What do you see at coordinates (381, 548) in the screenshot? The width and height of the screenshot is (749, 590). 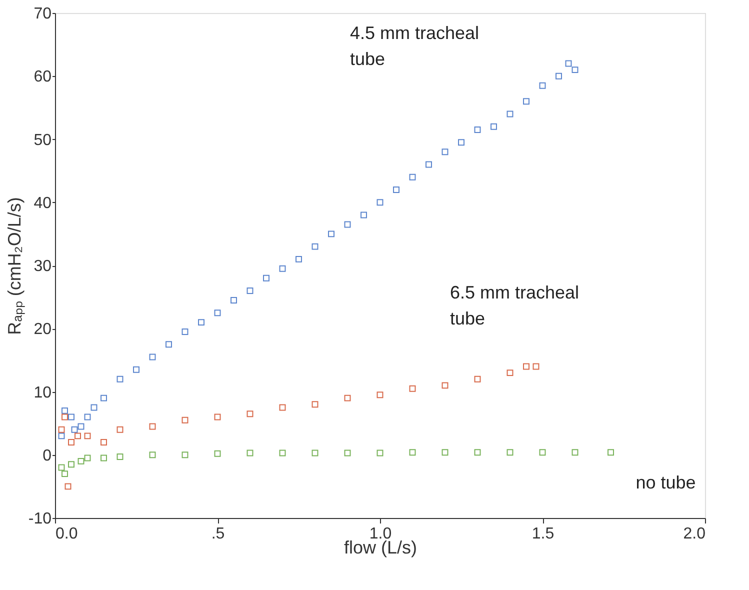 I see `x-axis-title: flow (L/s)` at bounding box center [381, 548].